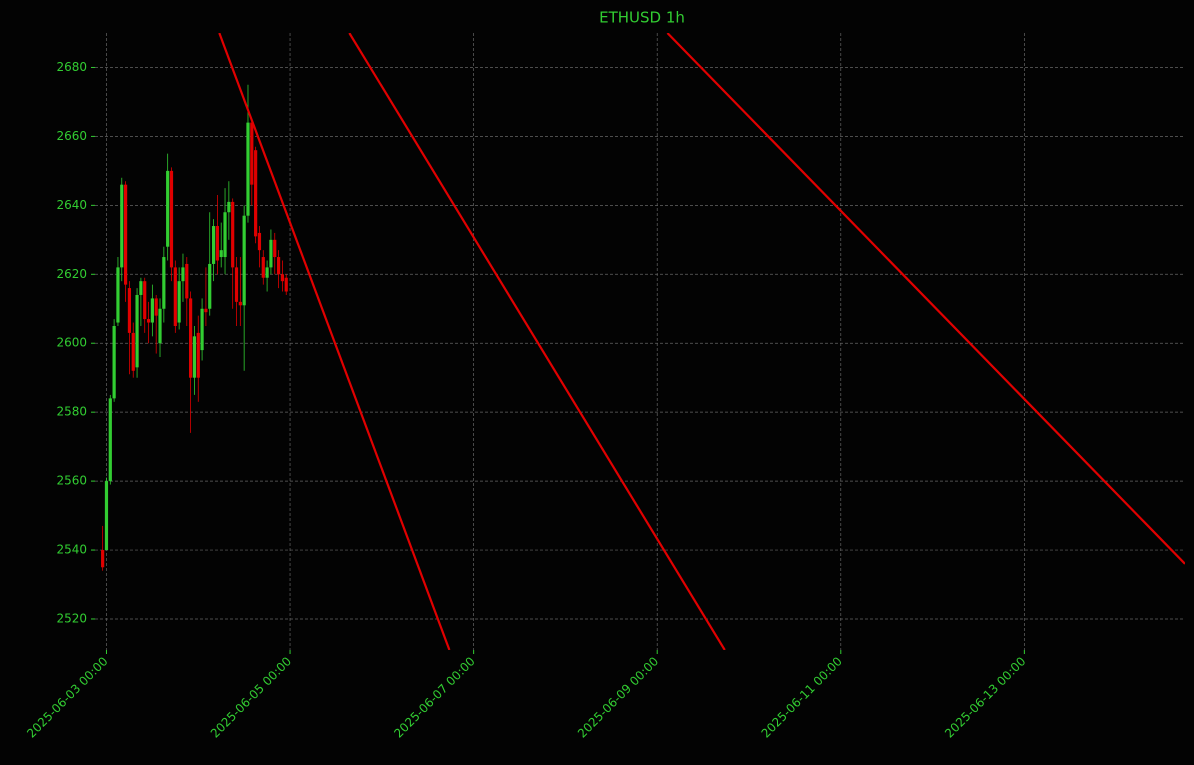 The height and width of the screenshot is (765, 1194). I want to click on chart-title: ETHUSD 1h, so click(642, 18).